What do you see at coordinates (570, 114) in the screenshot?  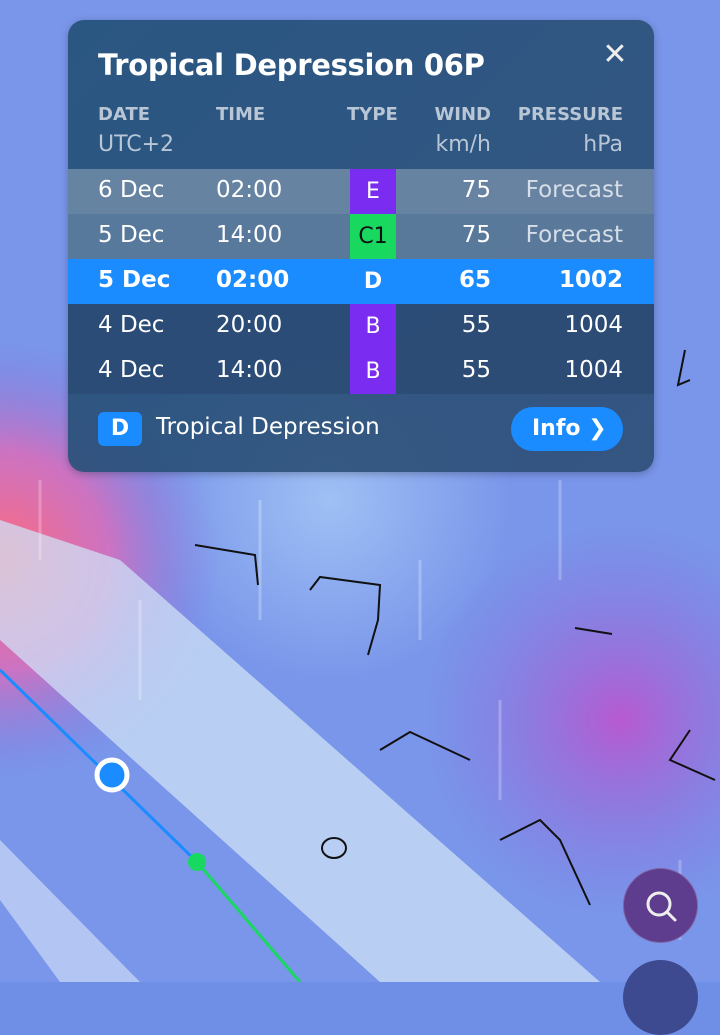 I see `header-pressure: PRESSURE` at bounding box center [570, 114].